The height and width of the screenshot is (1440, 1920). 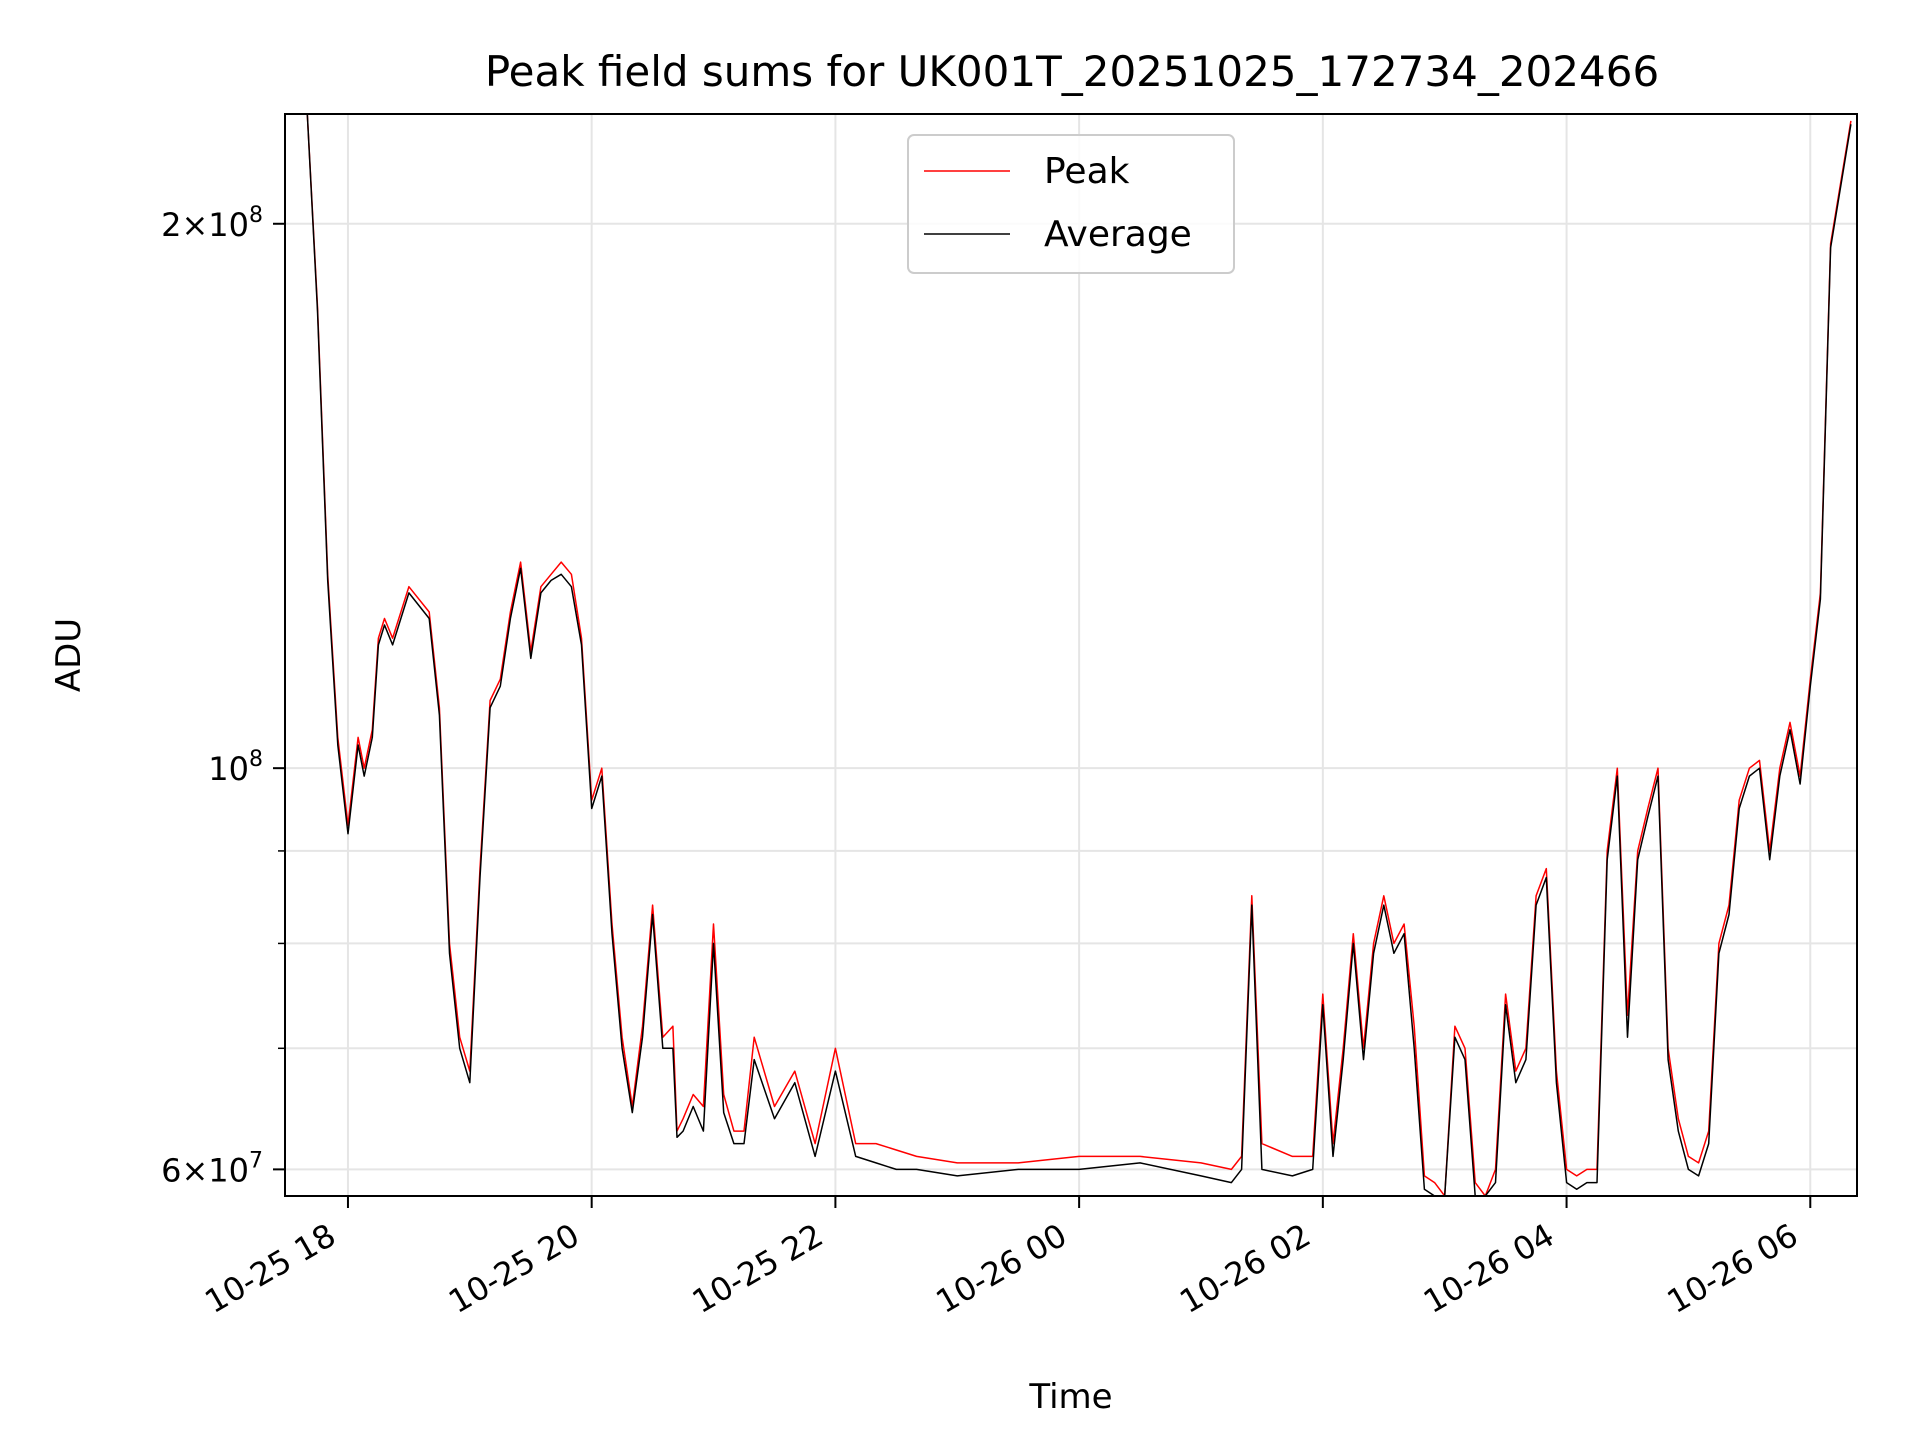 What do you see at coordinates (223, 696) in the screenshot?
I see `y-axis: 6×107 108 2×108` at bounding box center [223, 696].